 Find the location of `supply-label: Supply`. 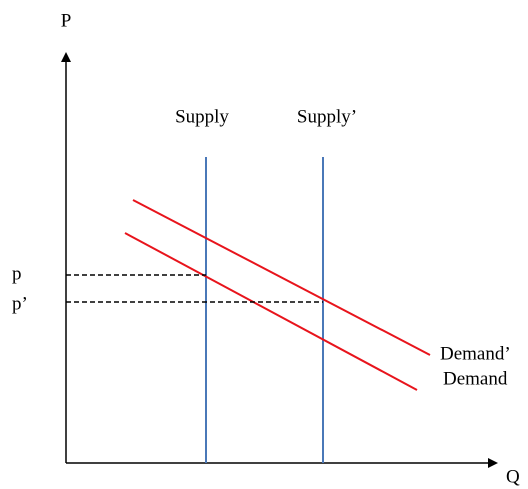

supply-label: Supply is located at coordinates (202, 116).